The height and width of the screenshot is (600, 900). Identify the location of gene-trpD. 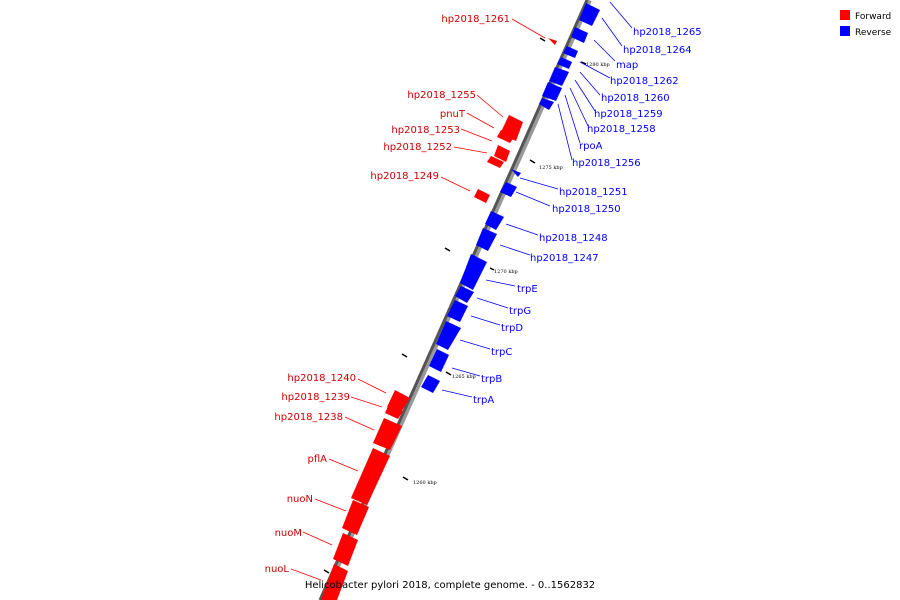
(457, 311).